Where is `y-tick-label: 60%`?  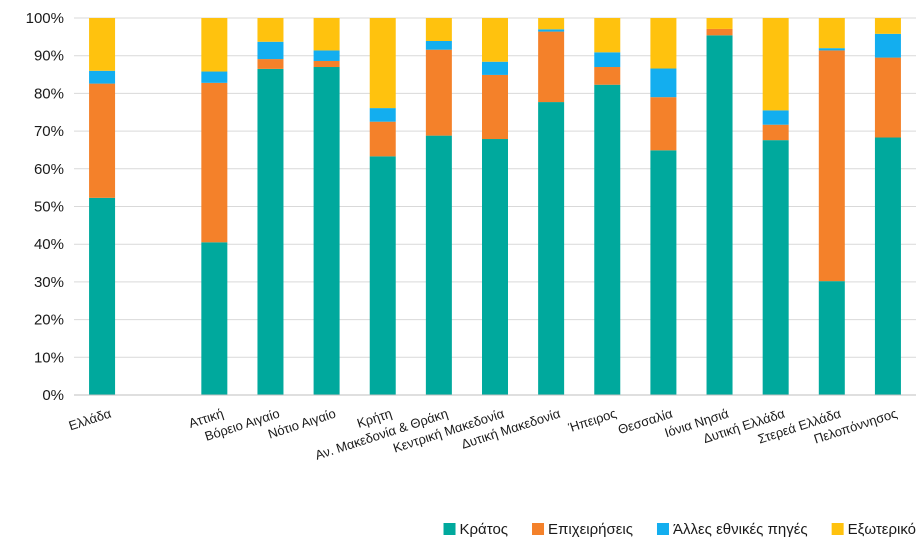 y-tick-label: 60% is located at coordinates (49, 169).